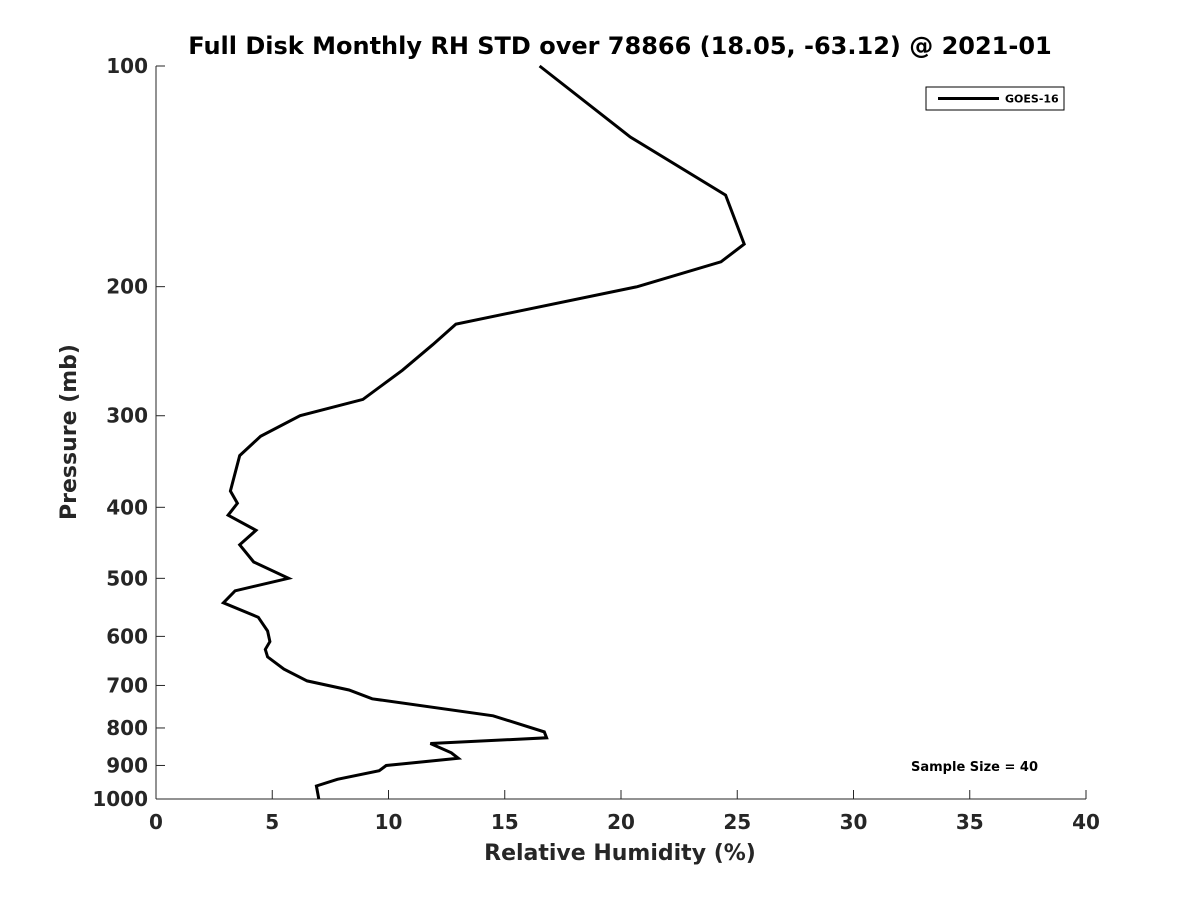 This screenshot has height=904, width=1200. What do you see at coordinates (120, 799) in the screenshot?
I see `y-tick-label: 1000` at bounding box center [120, 799].